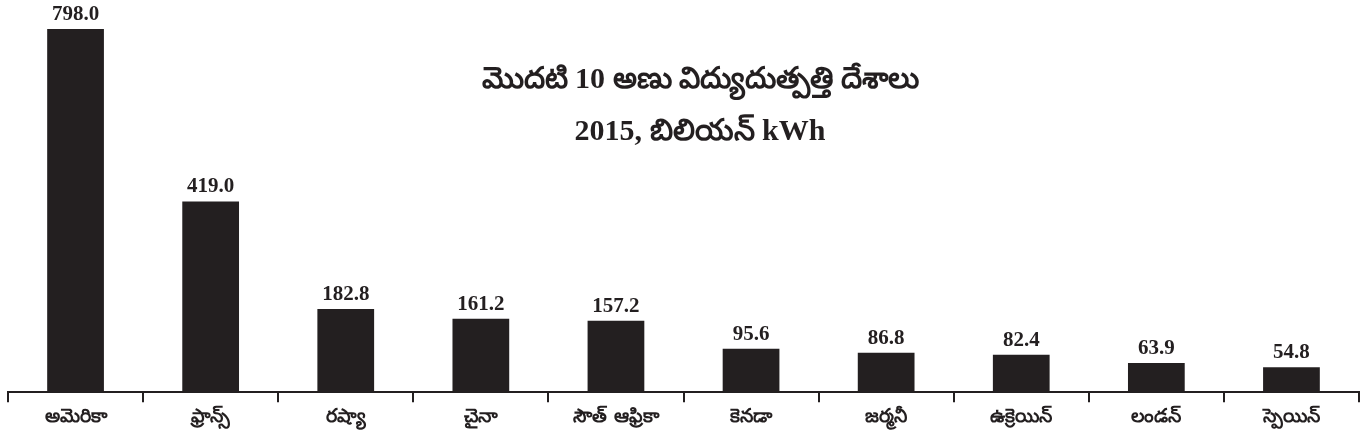 The height and width of the screenshot is (435, 1367). Describe the element at coordinates (211, 416) in the screenshot. I see `x-tick-label: ఫ్రాన్స్` at that location.